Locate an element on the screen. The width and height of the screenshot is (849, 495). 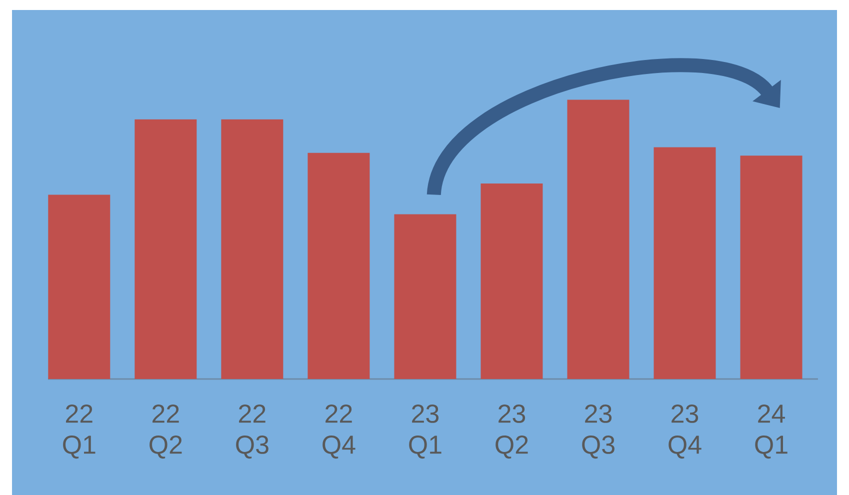
x-tick-label: 24 Q1 is located at coordinates (771, 431).